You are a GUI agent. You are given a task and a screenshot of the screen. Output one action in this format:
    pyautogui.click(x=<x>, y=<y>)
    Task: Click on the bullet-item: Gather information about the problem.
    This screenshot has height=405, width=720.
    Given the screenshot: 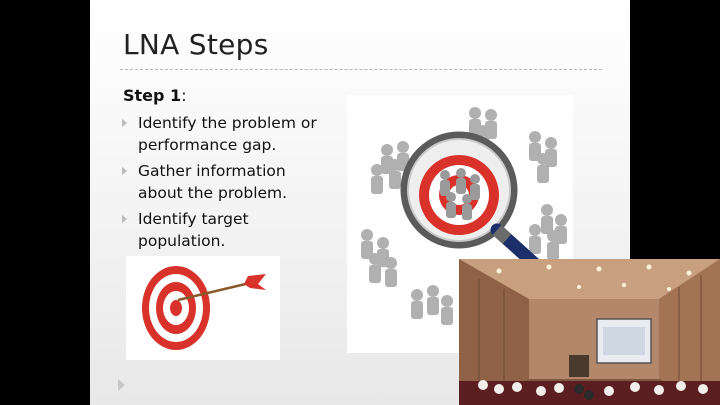 What is the action you would take?
    pyautogui.click(x=227, y=182)
    